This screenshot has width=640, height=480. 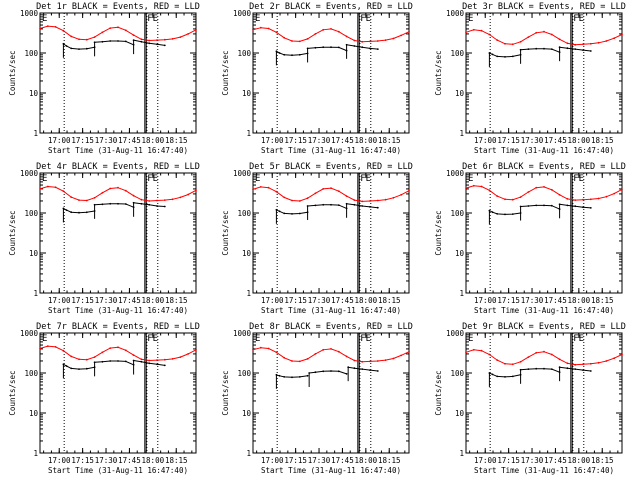 What do you see at coordinates (59, 460) in the screenshot?
I see `x-tick-label: 17:00` at bounding box center [59, 460].